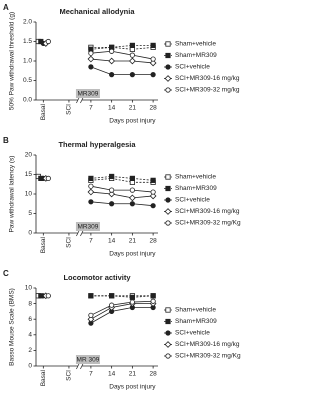 This screenshot has height=400, width=320. I want to click on chart-title: Locomotor activity, so click(97, 277).